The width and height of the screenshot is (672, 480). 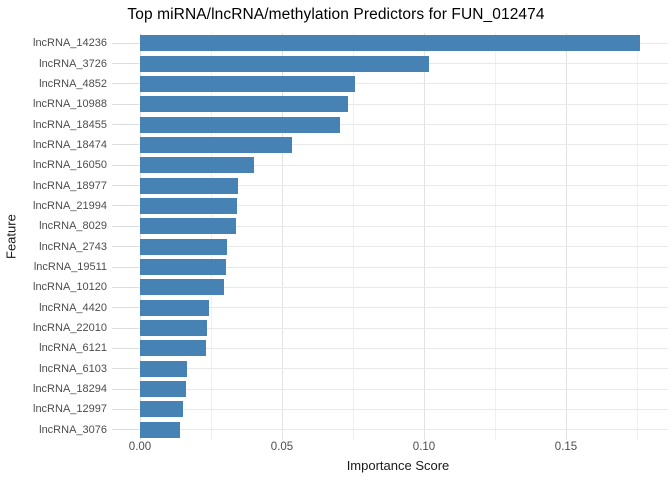 I want to click on y-tick-label: lncRNA_22010, so click(x=70, y=328).